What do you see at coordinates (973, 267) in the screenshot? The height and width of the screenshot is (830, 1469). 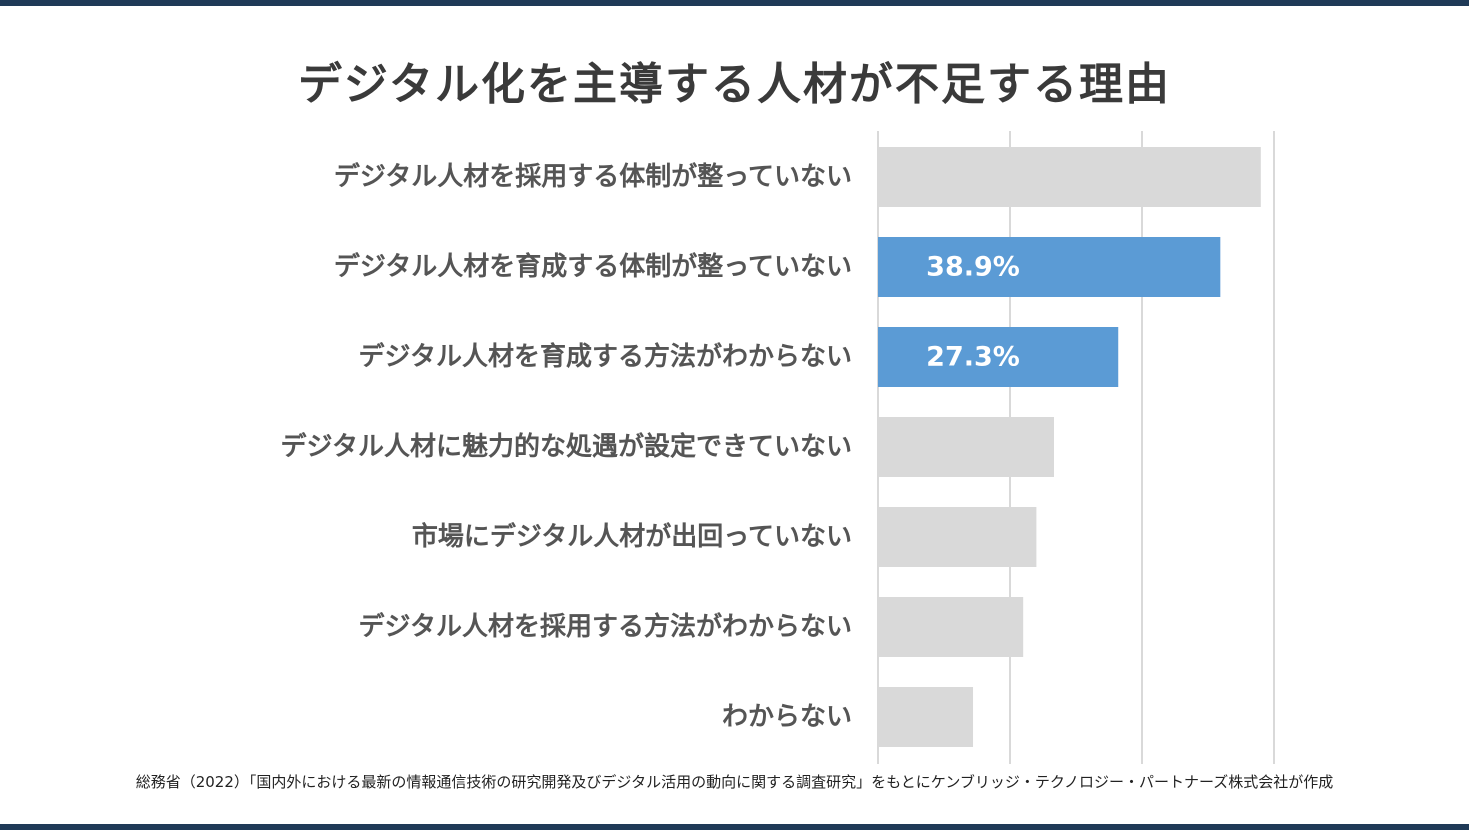 I see `data-label: 38.9%` at bounding box center [973, 267].